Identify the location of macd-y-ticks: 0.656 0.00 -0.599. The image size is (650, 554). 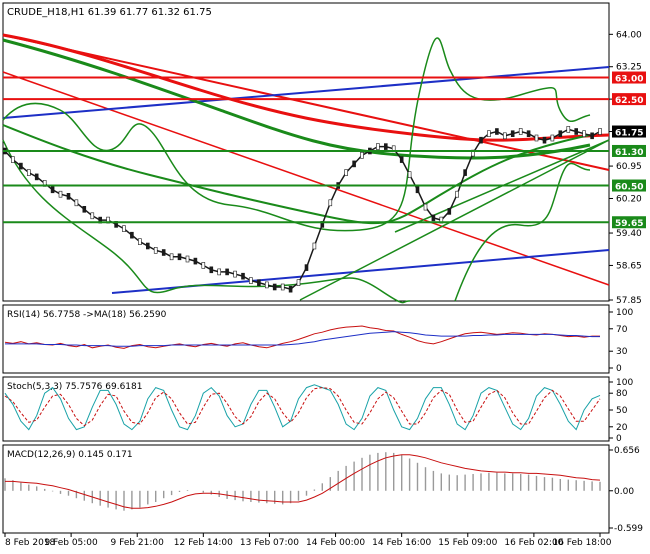
(626, 490).